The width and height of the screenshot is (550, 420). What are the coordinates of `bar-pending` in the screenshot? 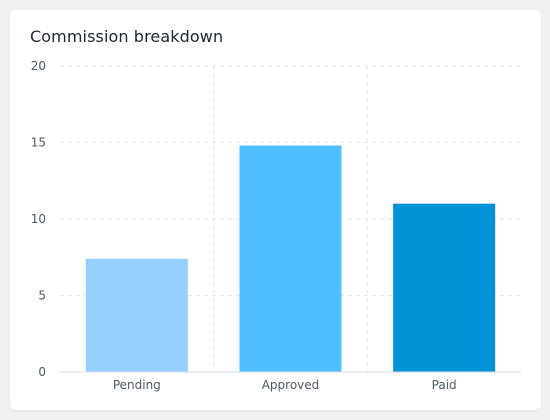 It's located at (136, 315).